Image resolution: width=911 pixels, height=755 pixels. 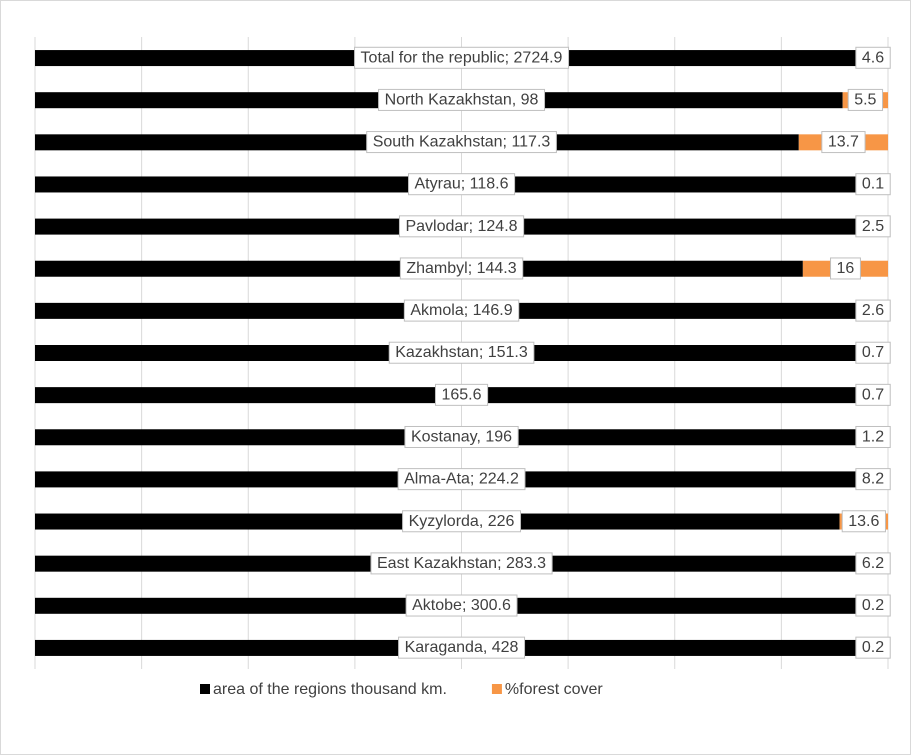 I want to click on data-label: Atyrau; 118.6, so click(x=462, y=184).